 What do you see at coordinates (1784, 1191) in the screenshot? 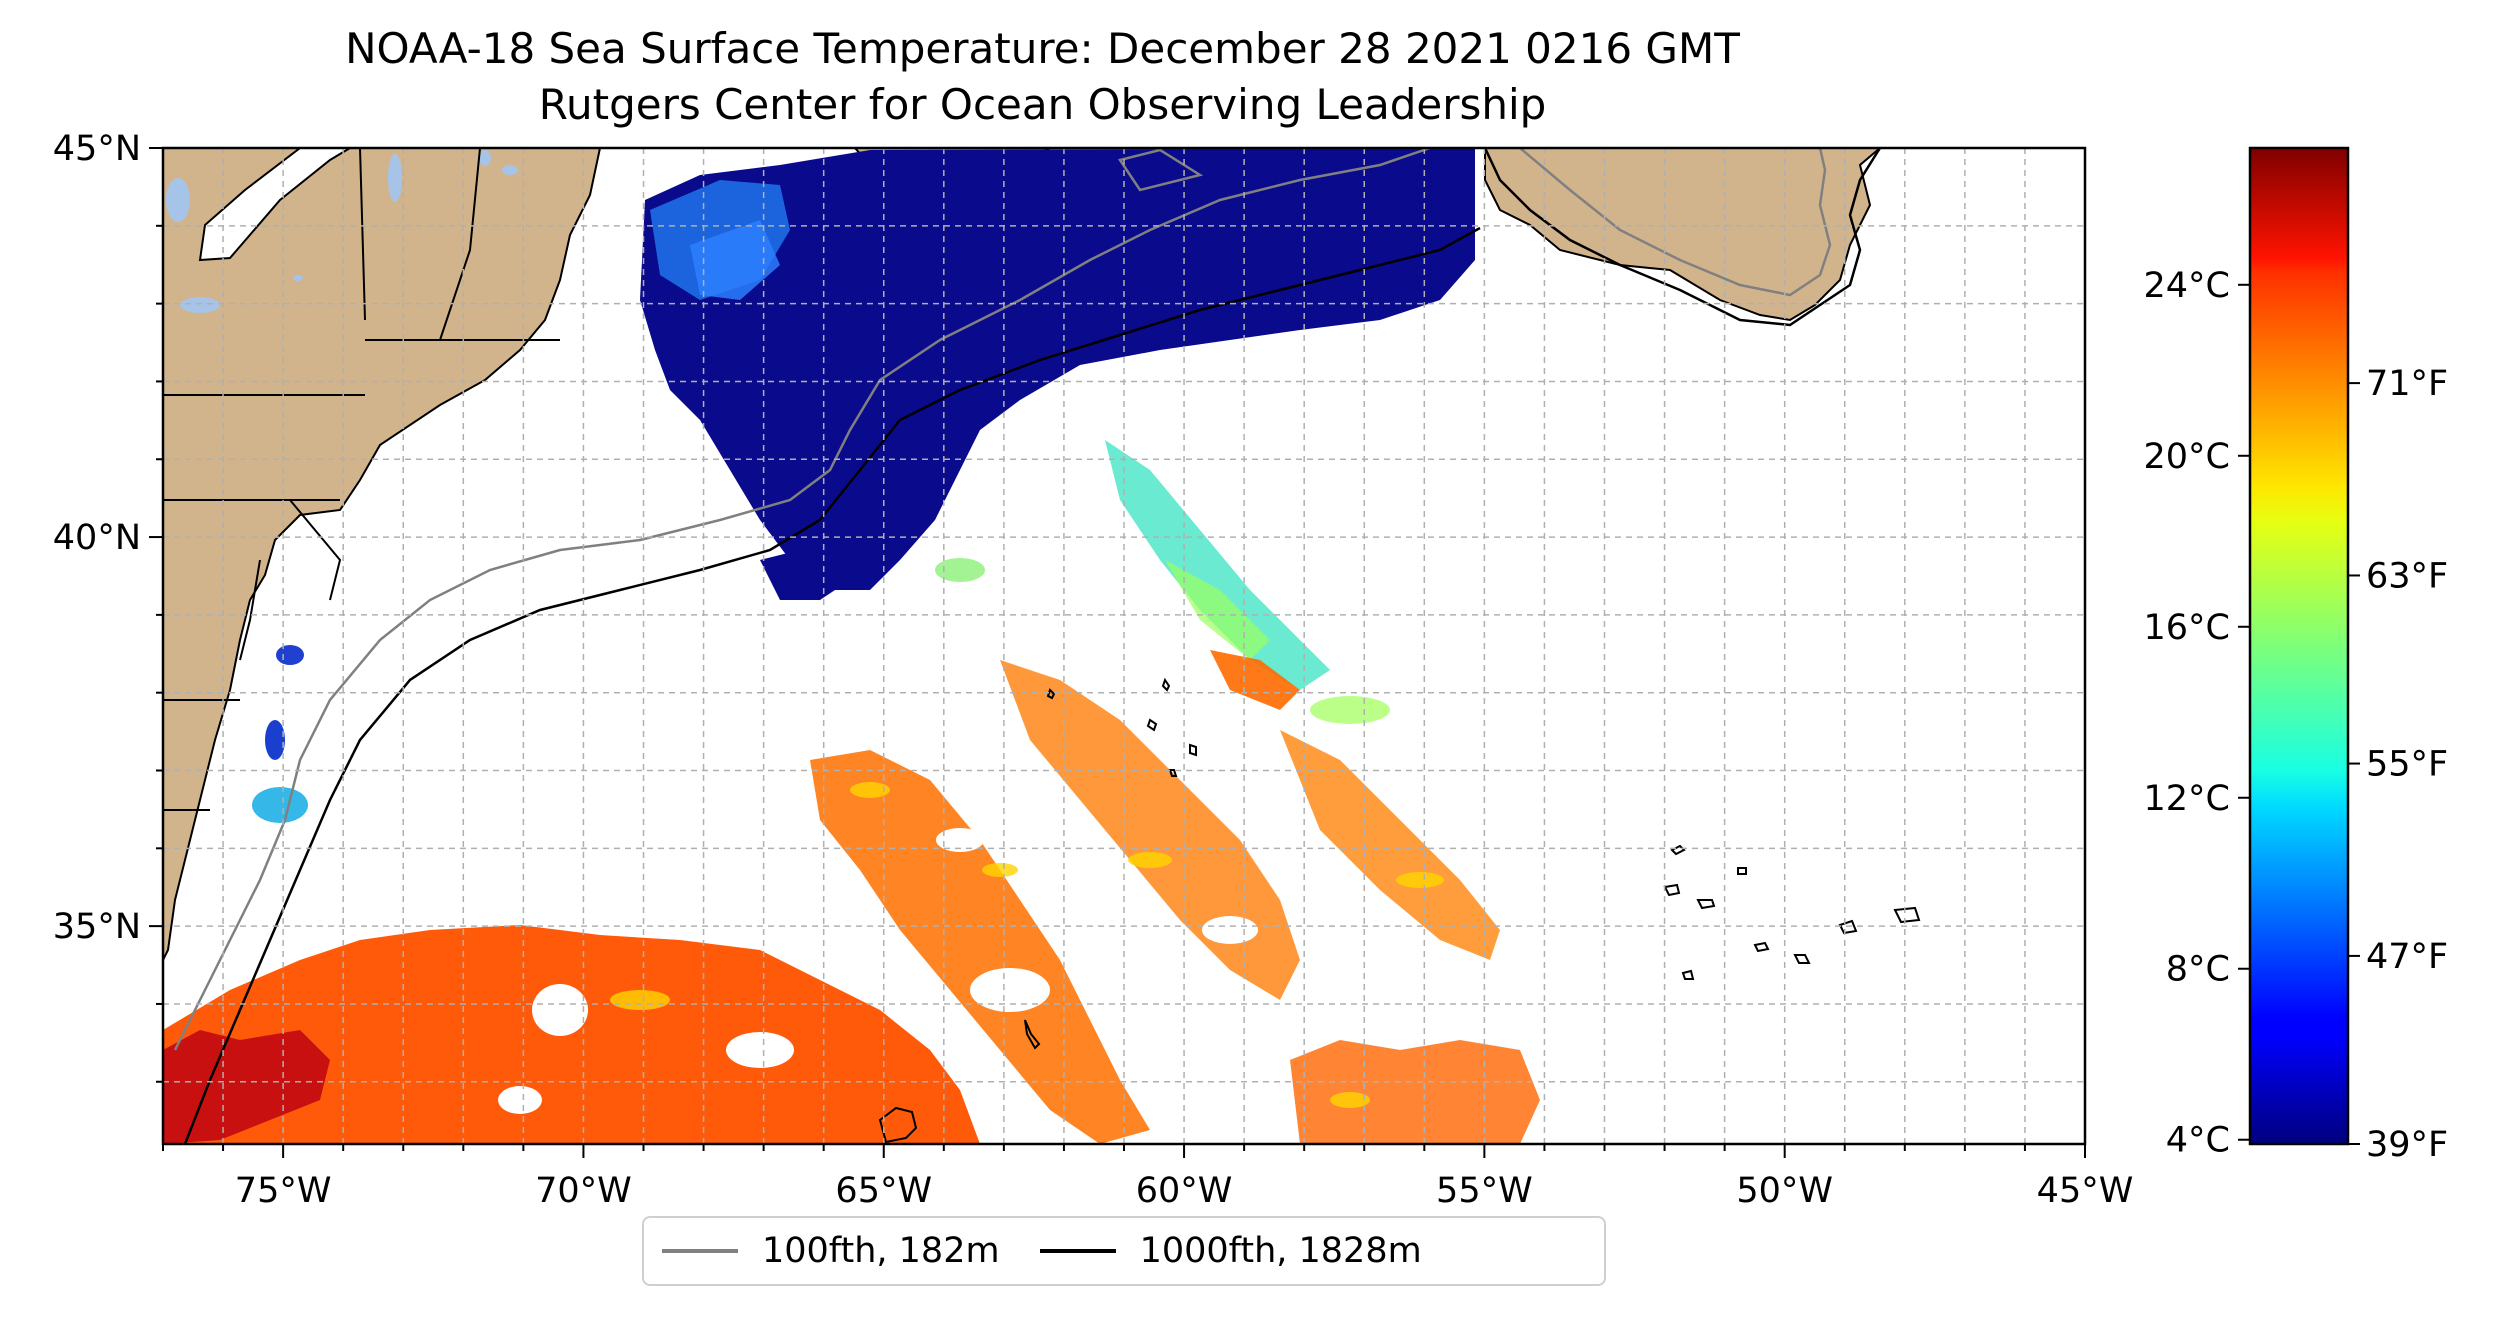
I see `x-tick-label: 50°W` at bounding box center [1784, 1191].